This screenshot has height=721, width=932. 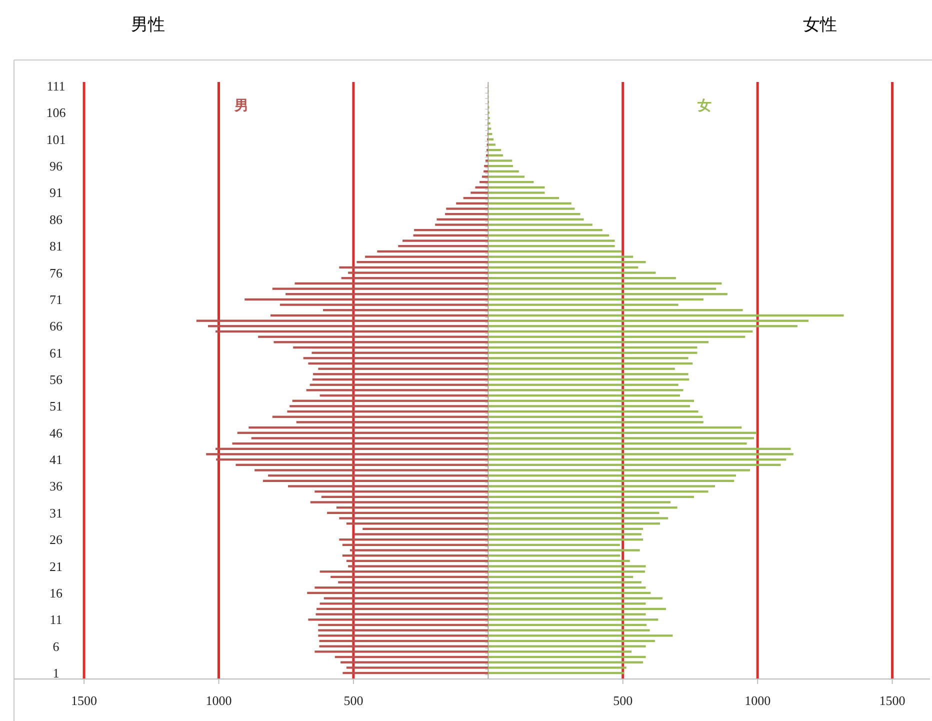 What do you see at coordinates (56, 620) in the screenshot?
I see `y-tick-label: 11` at bounding box center [56, 620].